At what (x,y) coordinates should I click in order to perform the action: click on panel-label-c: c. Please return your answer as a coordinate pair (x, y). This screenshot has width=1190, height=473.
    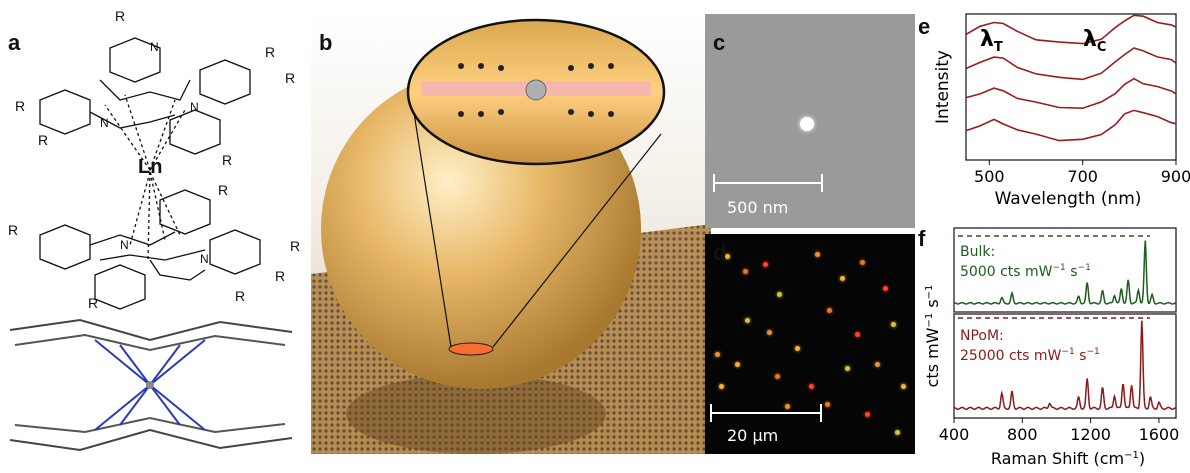
    Looking at the image, I should click on (719, 42).